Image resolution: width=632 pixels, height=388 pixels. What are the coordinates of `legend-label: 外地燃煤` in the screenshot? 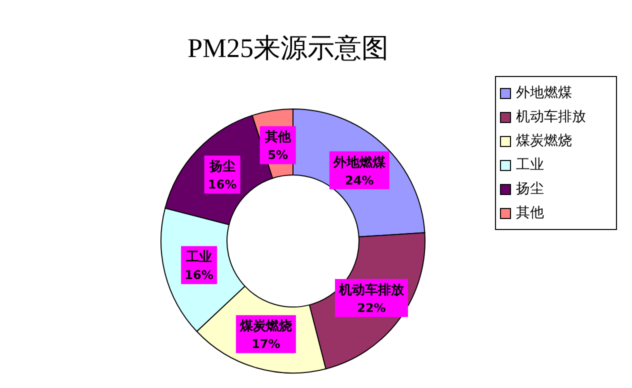 It's located at (544, 93).